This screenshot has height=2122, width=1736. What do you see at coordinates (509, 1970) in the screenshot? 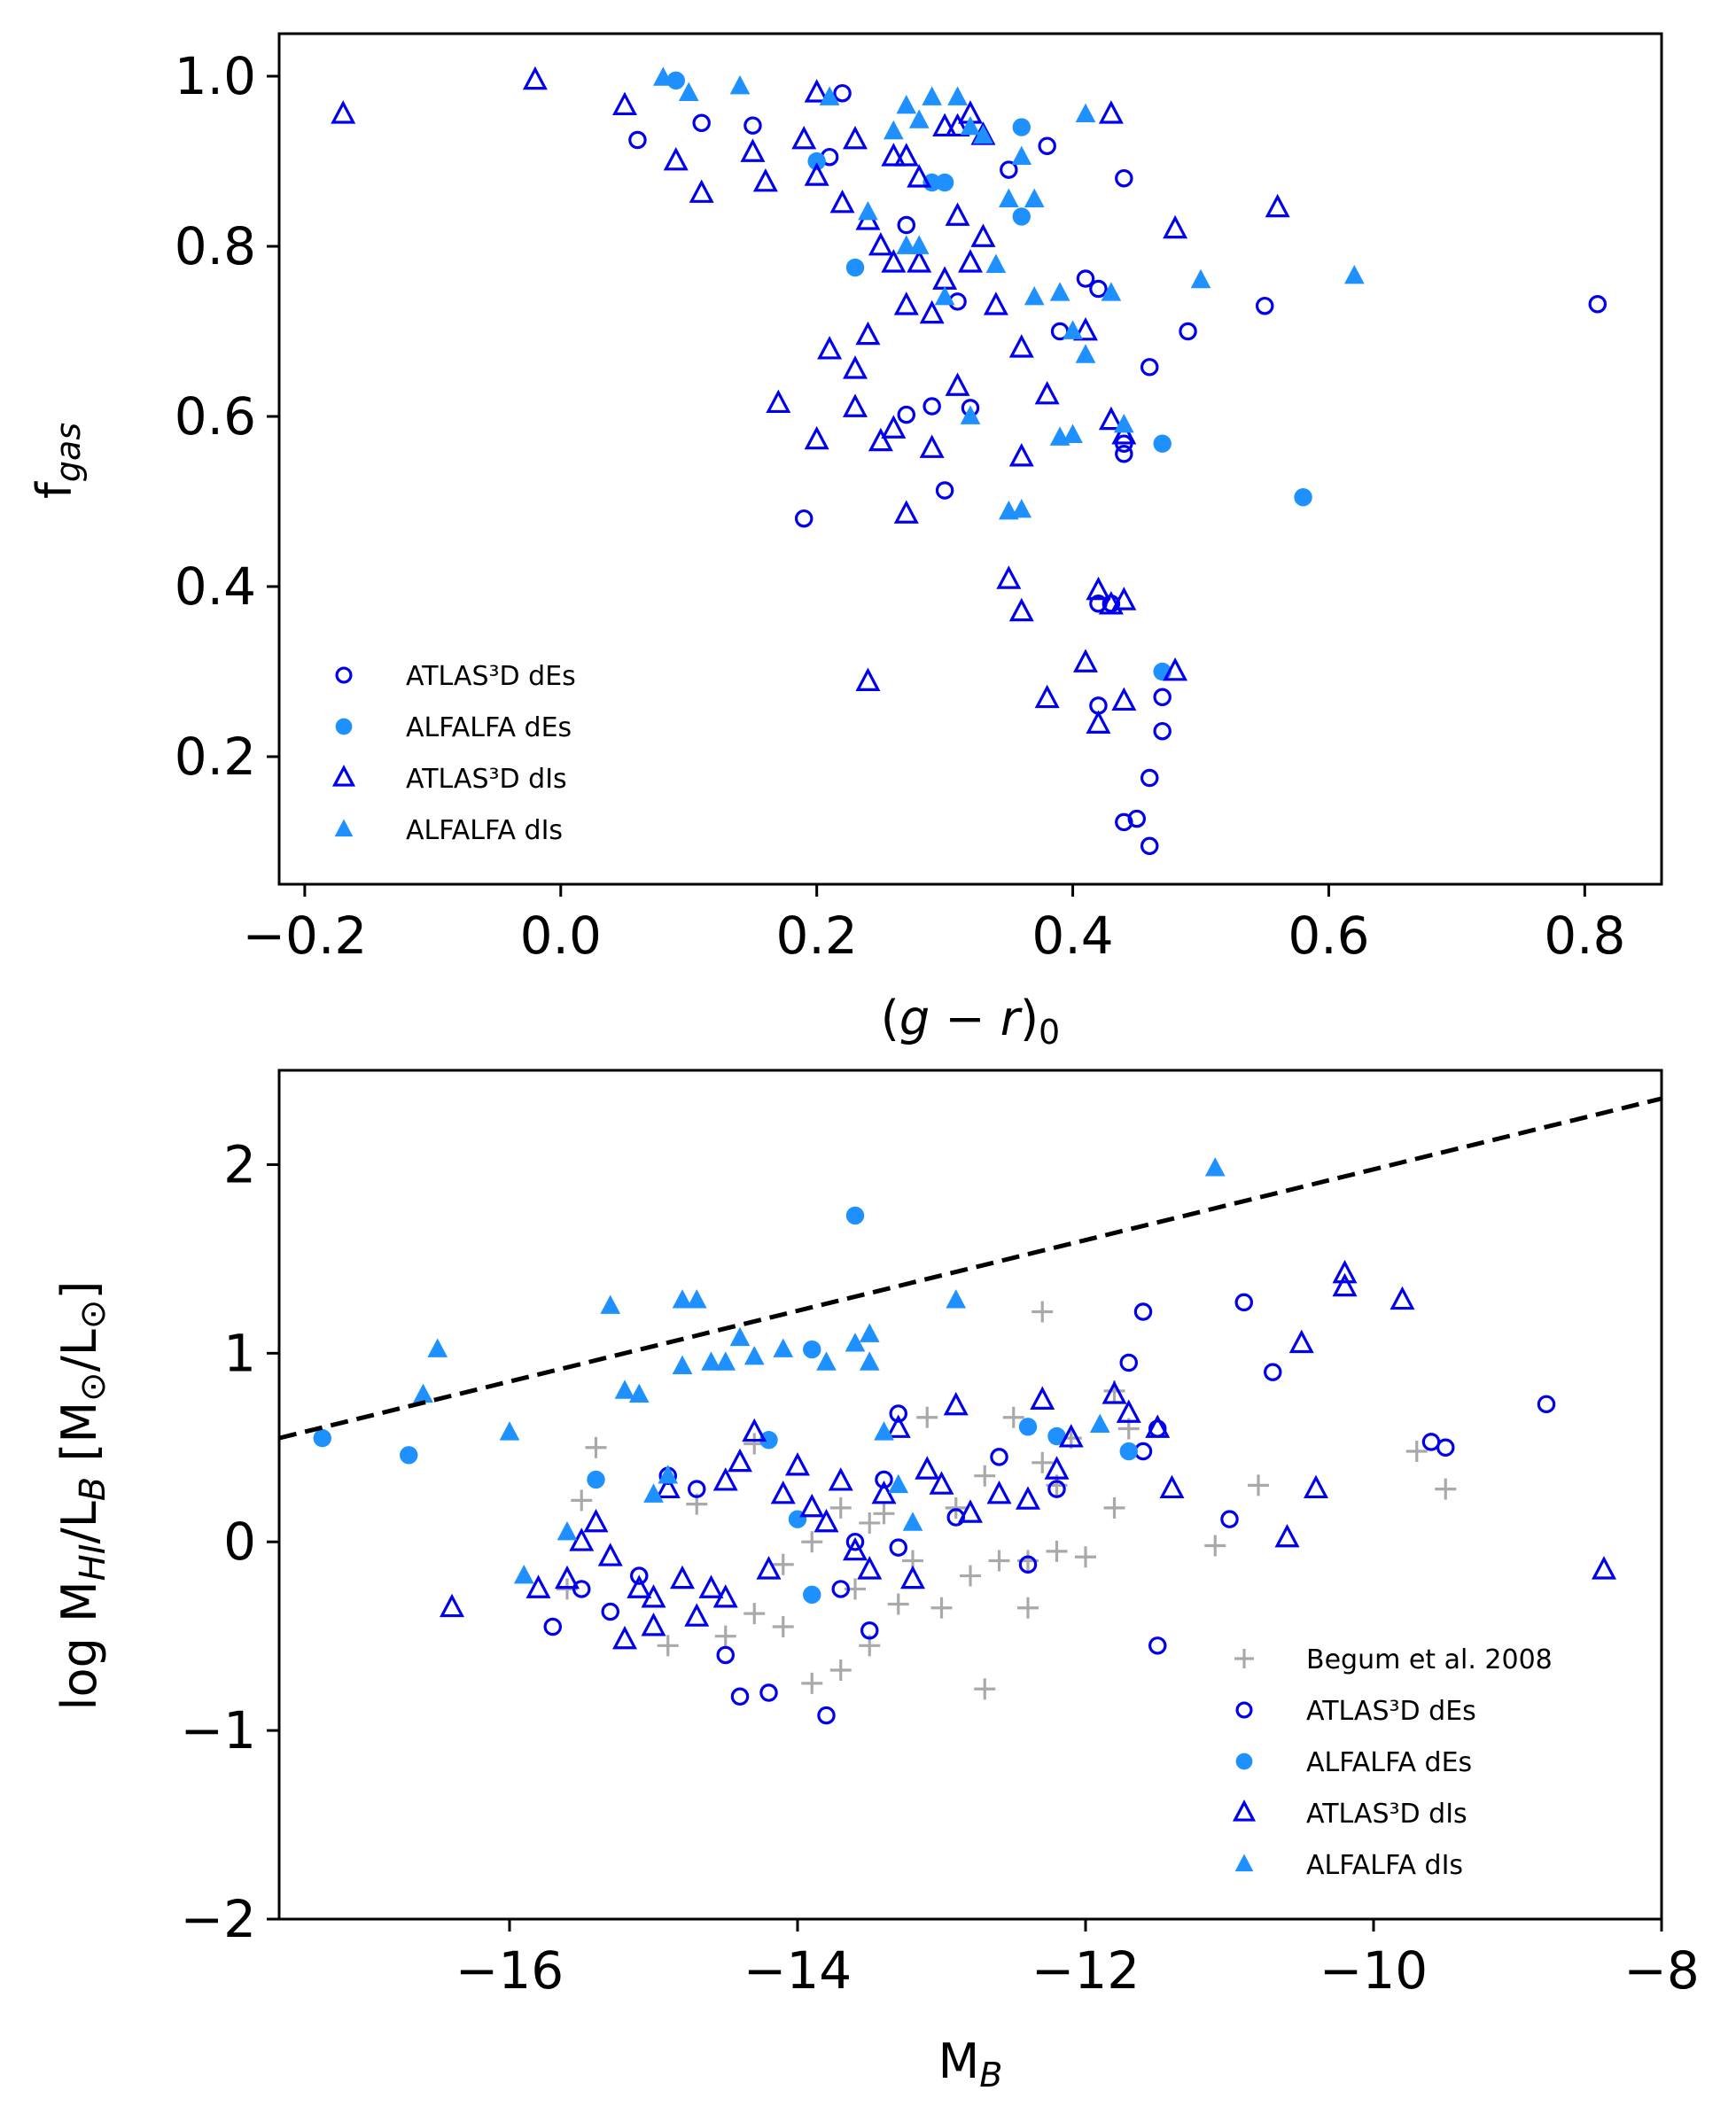
I see `bottom-xtick-label: −16` at bounding box center [509, 1970].